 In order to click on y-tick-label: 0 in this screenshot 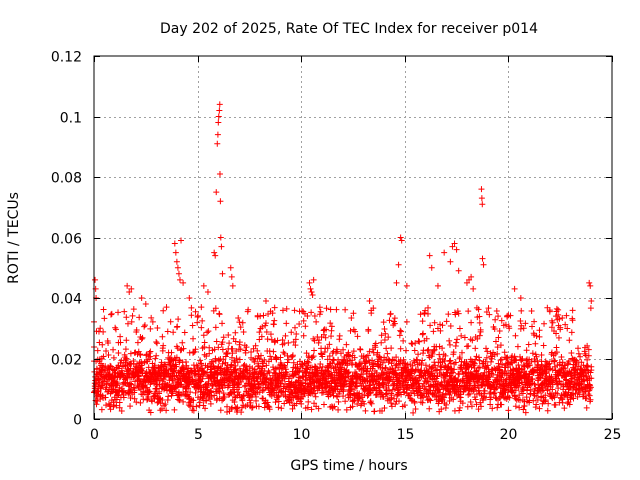, I will do `click(77, 421)`.